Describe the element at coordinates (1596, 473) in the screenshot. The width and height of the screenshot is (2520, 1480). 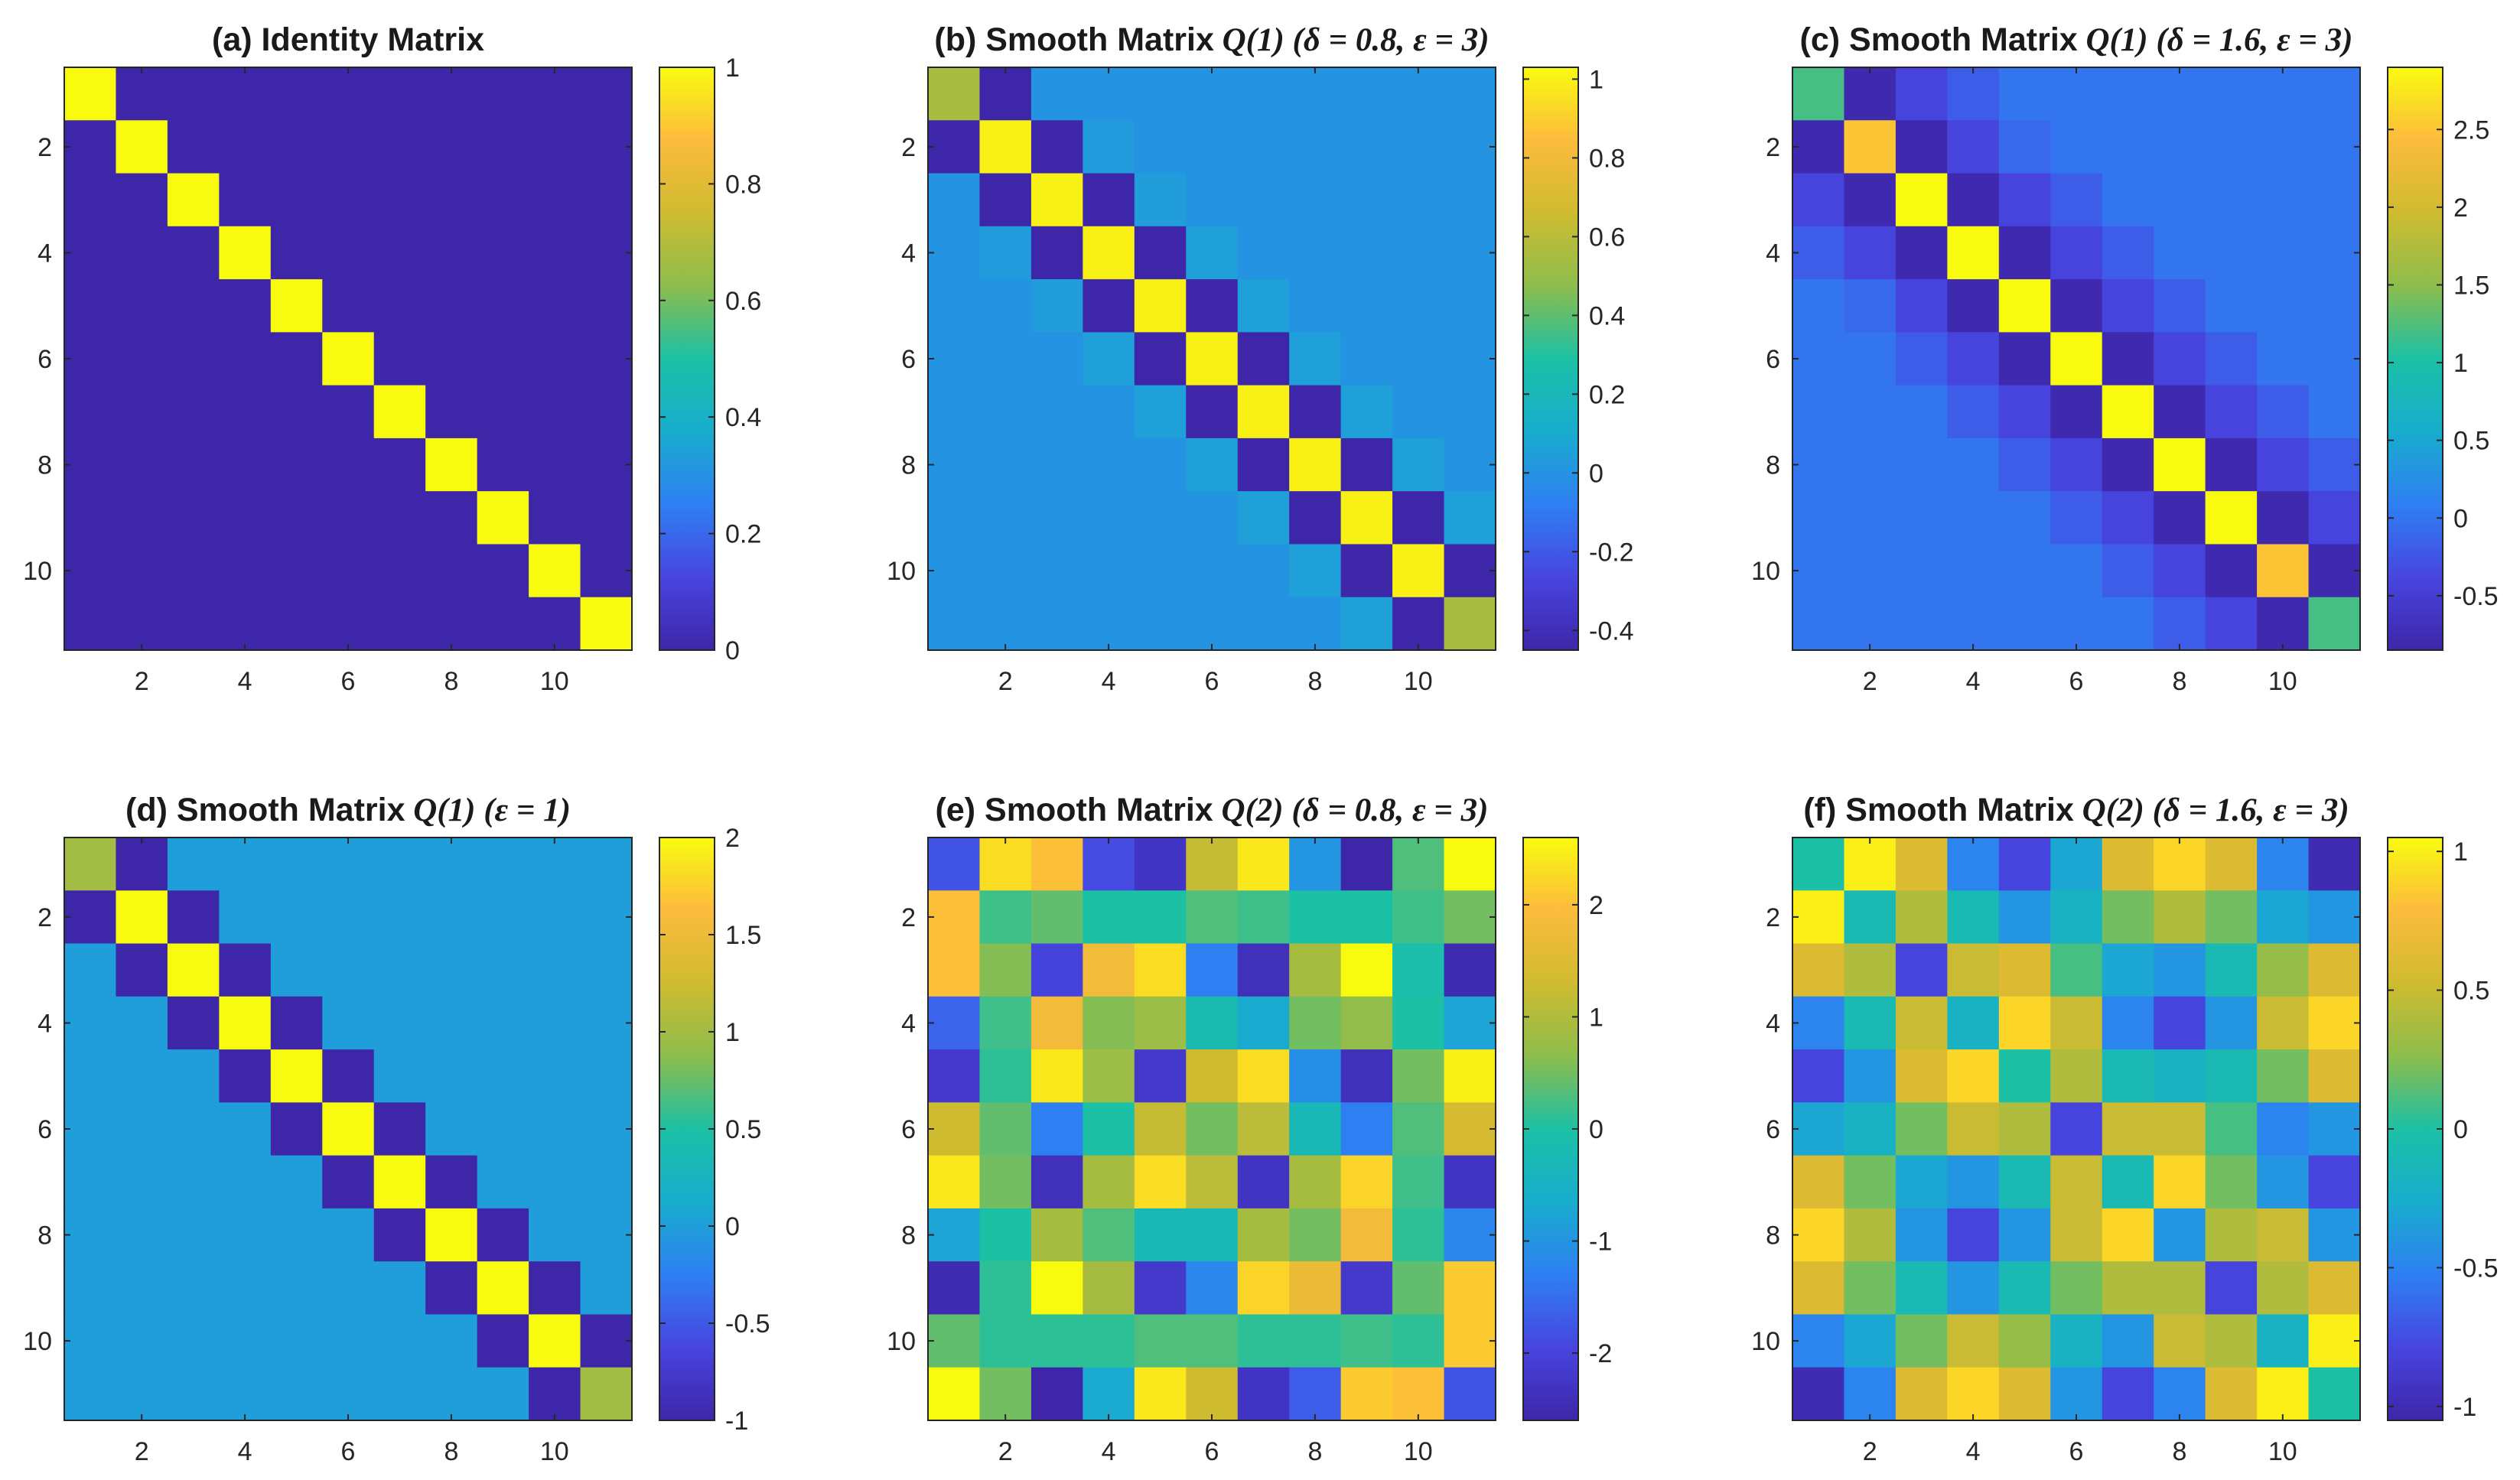
I see `colorbar-tick-label: 0` at that location.